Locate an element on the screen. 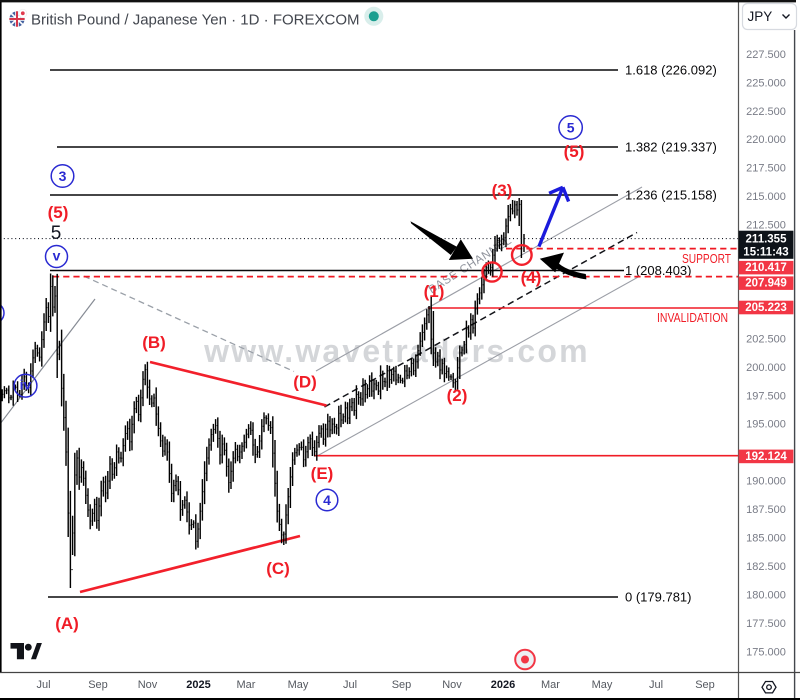 This screenshot has width=800, height=700. svg-text: 210.417 is located at coordinates (766, 268).